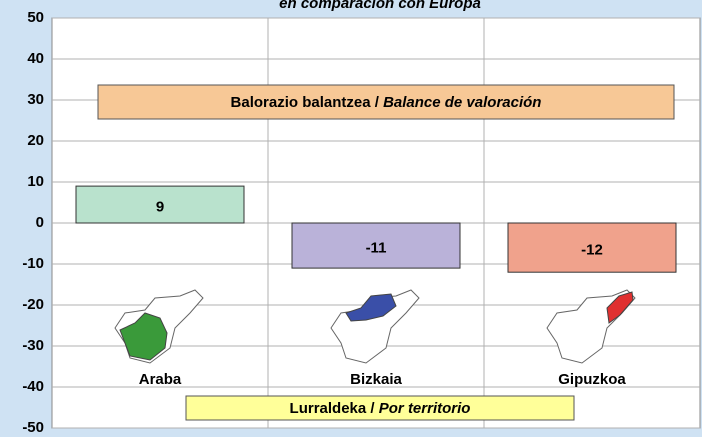 Image resolution: width=702 pixels, height=437 pixels. I want to click on annotation: Lurraldeka / Por territorio, so click(380, 408).